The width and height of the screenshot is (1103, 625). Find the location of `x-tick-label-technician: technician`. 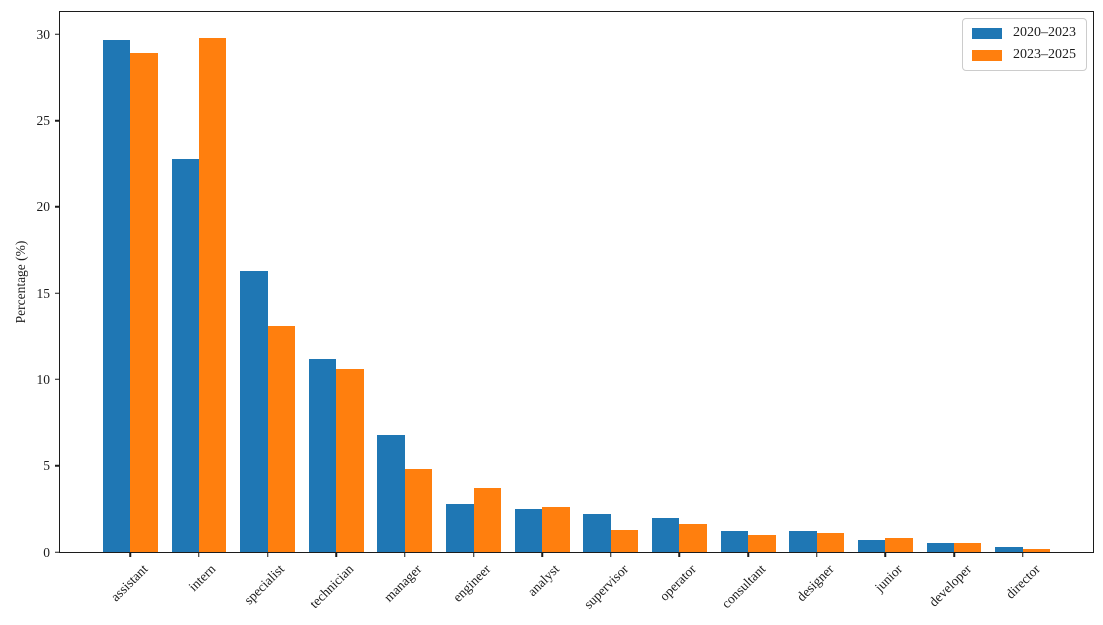

x-tick-label-technician: technician is located at coordinates (331, 586).